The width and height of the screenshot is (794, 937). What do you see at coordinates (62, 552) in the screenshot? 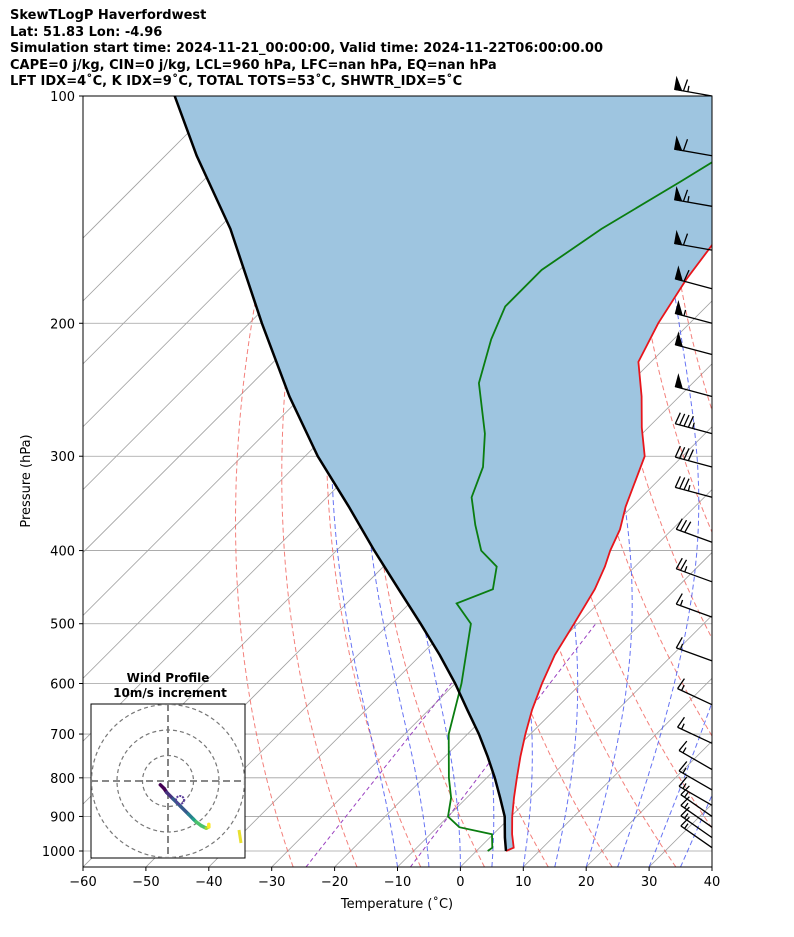
I see `y-tick-label: 400` at bounding box center [62, 552].